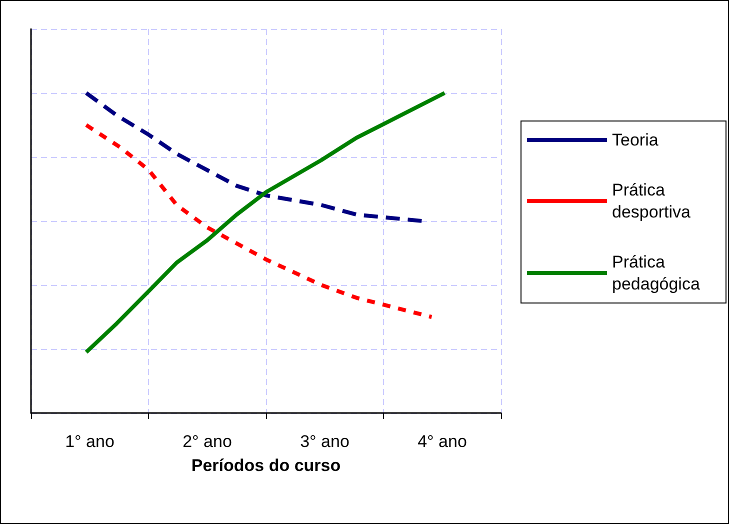 Image resolution: width=729 pixels, height=524 pixels. What do you see at coordinates (635, 140) in the screenshot?
I see `legend-label: Teoria` at bounding box center [635, 140].